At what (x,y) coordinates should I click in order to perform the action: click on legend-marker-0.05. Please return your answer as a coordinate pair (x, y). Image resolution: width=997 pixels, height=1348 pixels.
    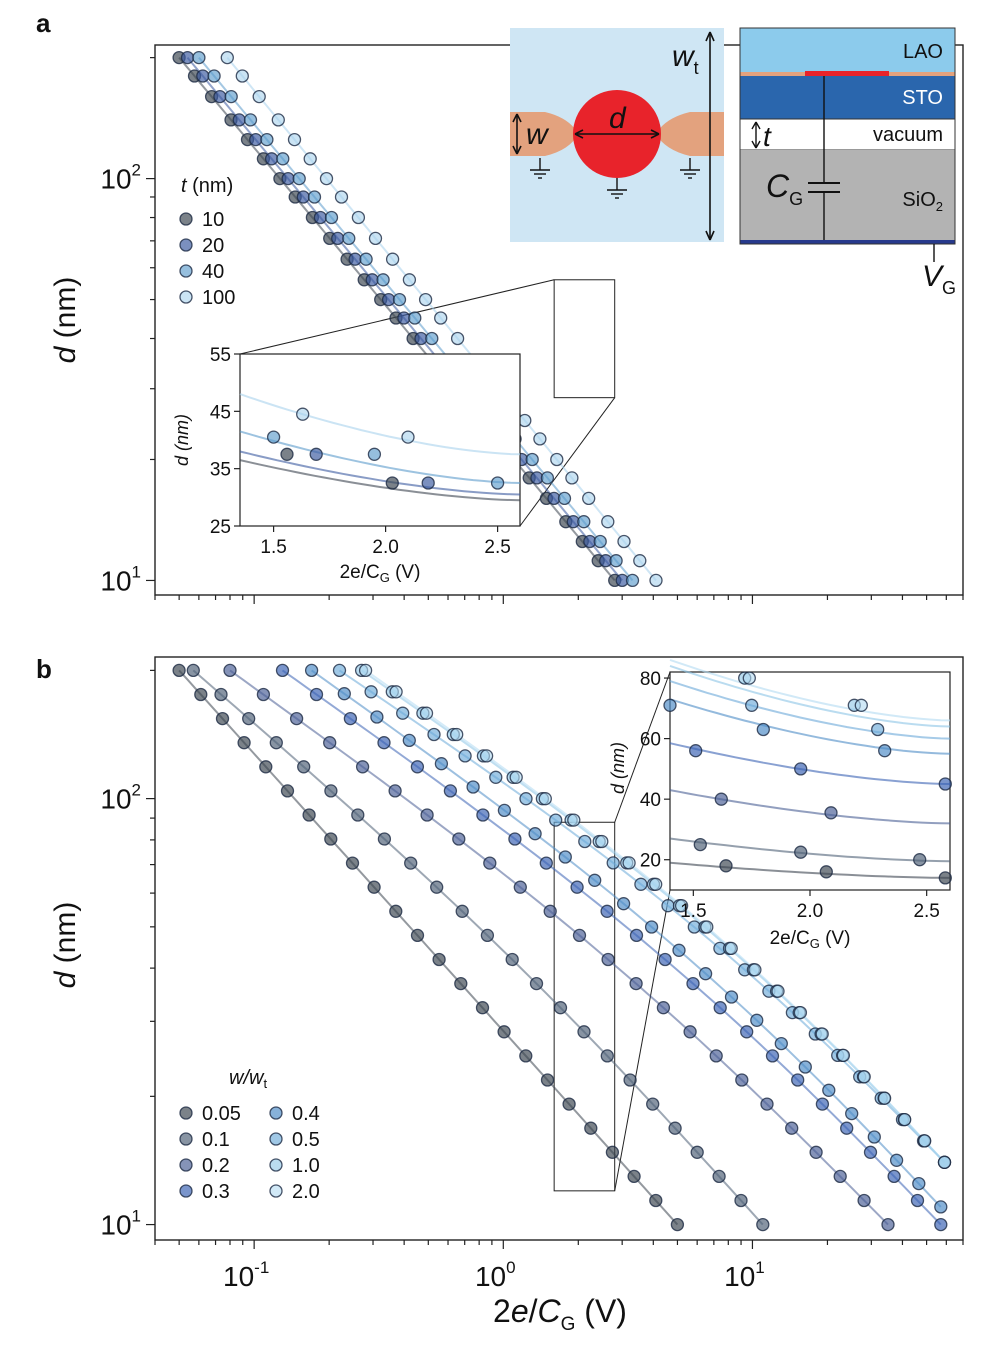
    Looking at the image, I should click on (186, 1113).